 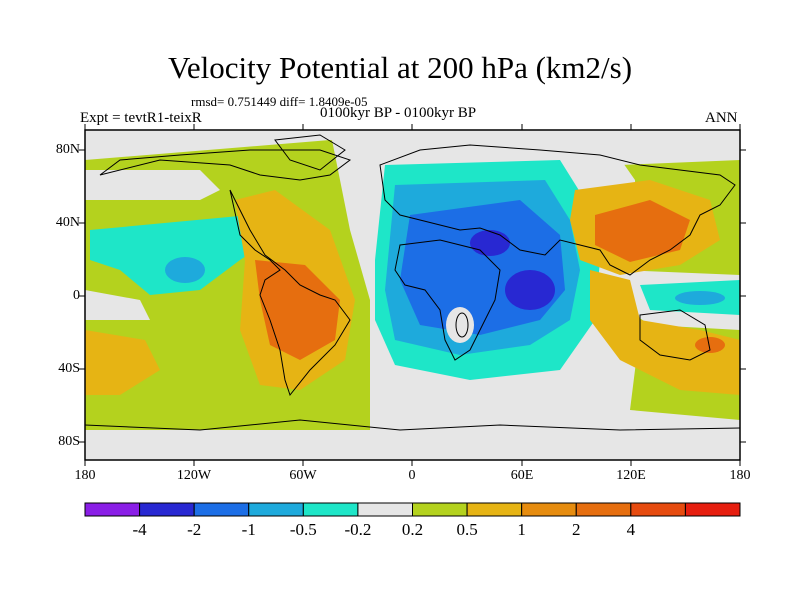 I want to click on lon-tick-label: 120E, so click(x=631, y=475).